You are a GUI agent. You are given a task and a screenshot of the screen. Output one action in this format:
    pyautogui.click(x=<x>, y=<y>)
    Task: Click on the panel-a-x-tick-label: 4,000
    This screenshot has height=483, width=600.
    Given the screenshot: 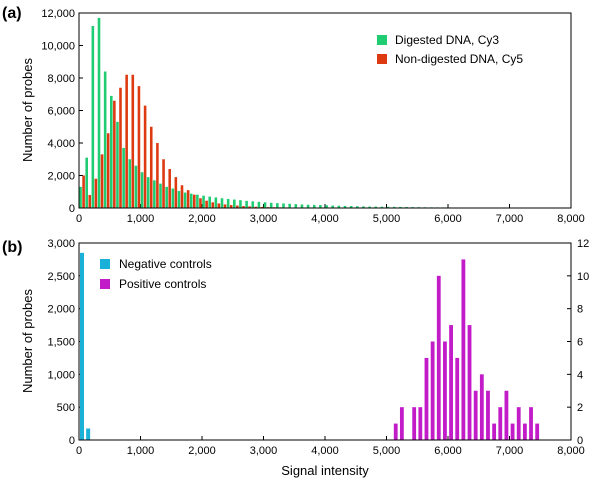 What is the action you would take?
    pyautogui.click(x=325, y=219)
    